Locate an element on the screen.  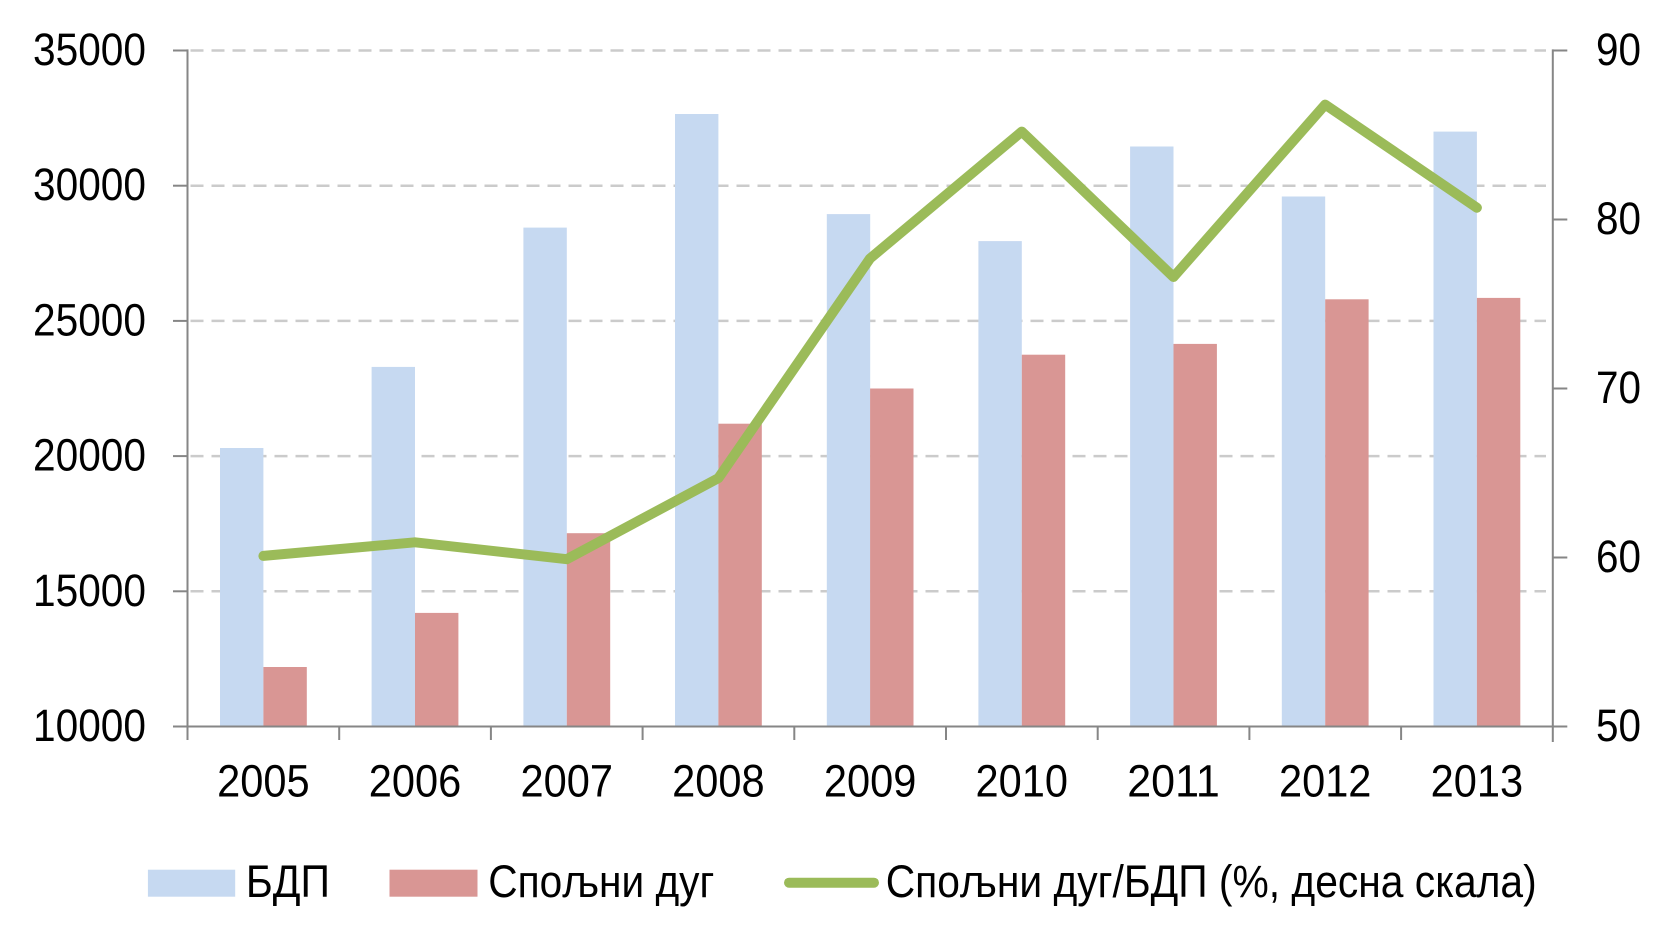
svg-text: 35000 is located at coordinates (89, 49).